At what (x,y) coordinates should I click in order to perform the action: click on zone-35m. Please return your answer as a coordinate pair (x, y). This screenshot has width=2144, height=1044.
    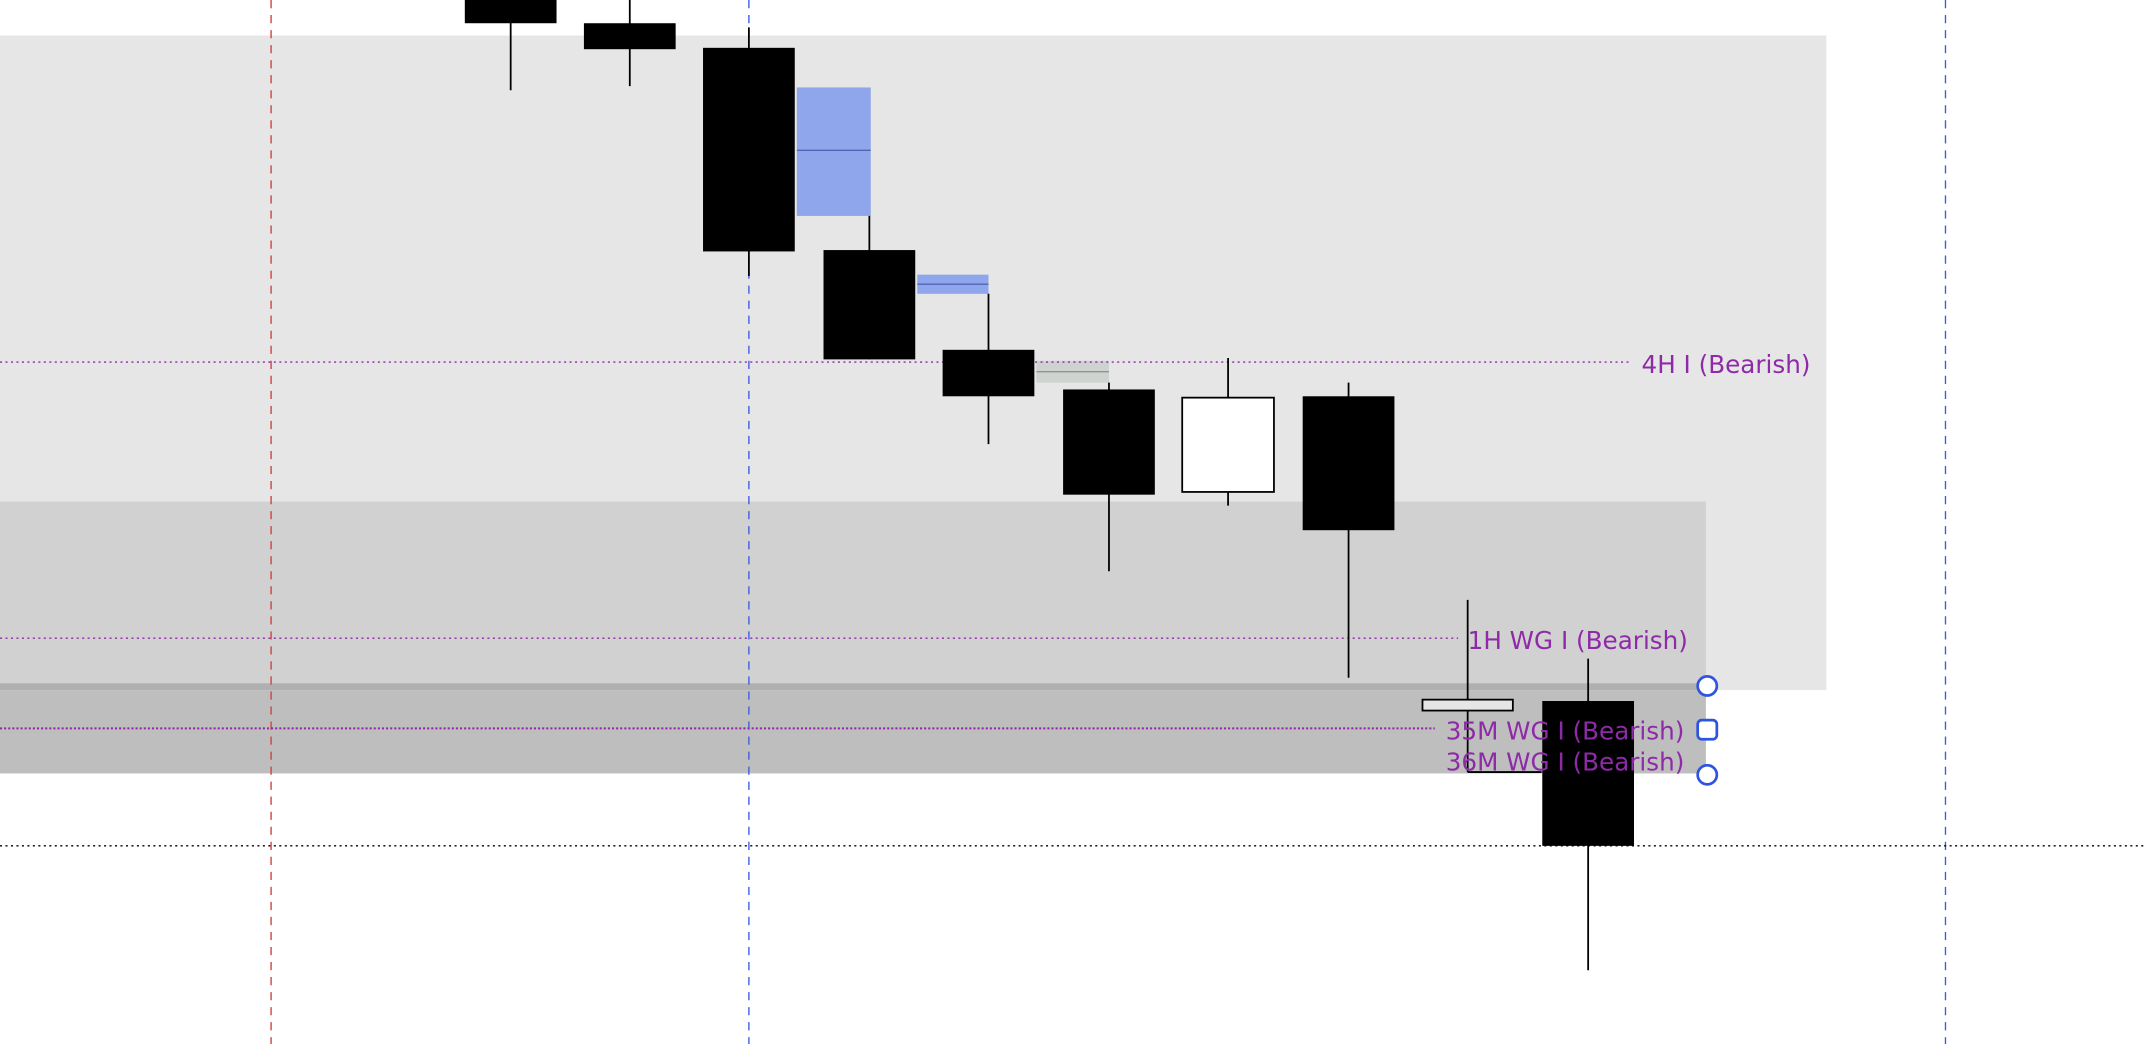
    Looking at the image, I should click on (853, 732).